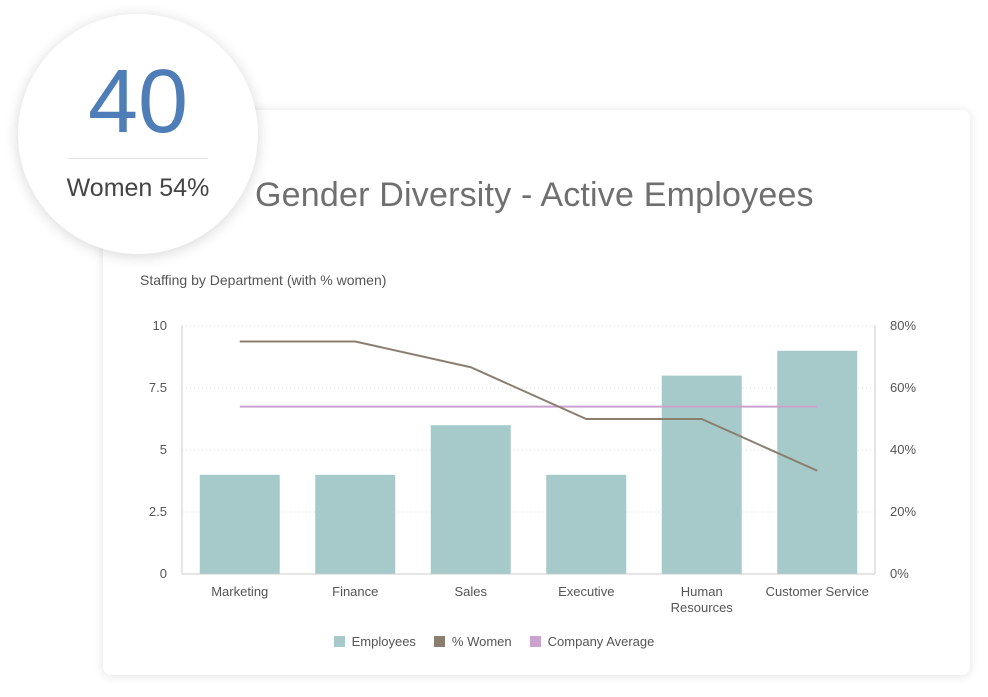  What do you see at coordinates (163, 449) in the screenshot?
I see `y-tick-label-left: 5` at bounding box center [163, 449].